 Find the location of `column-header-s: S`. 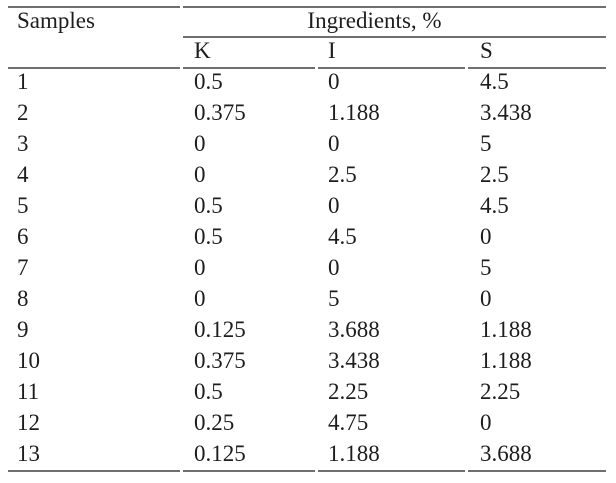

column-header-s: S is located at coordinates (537, 53).